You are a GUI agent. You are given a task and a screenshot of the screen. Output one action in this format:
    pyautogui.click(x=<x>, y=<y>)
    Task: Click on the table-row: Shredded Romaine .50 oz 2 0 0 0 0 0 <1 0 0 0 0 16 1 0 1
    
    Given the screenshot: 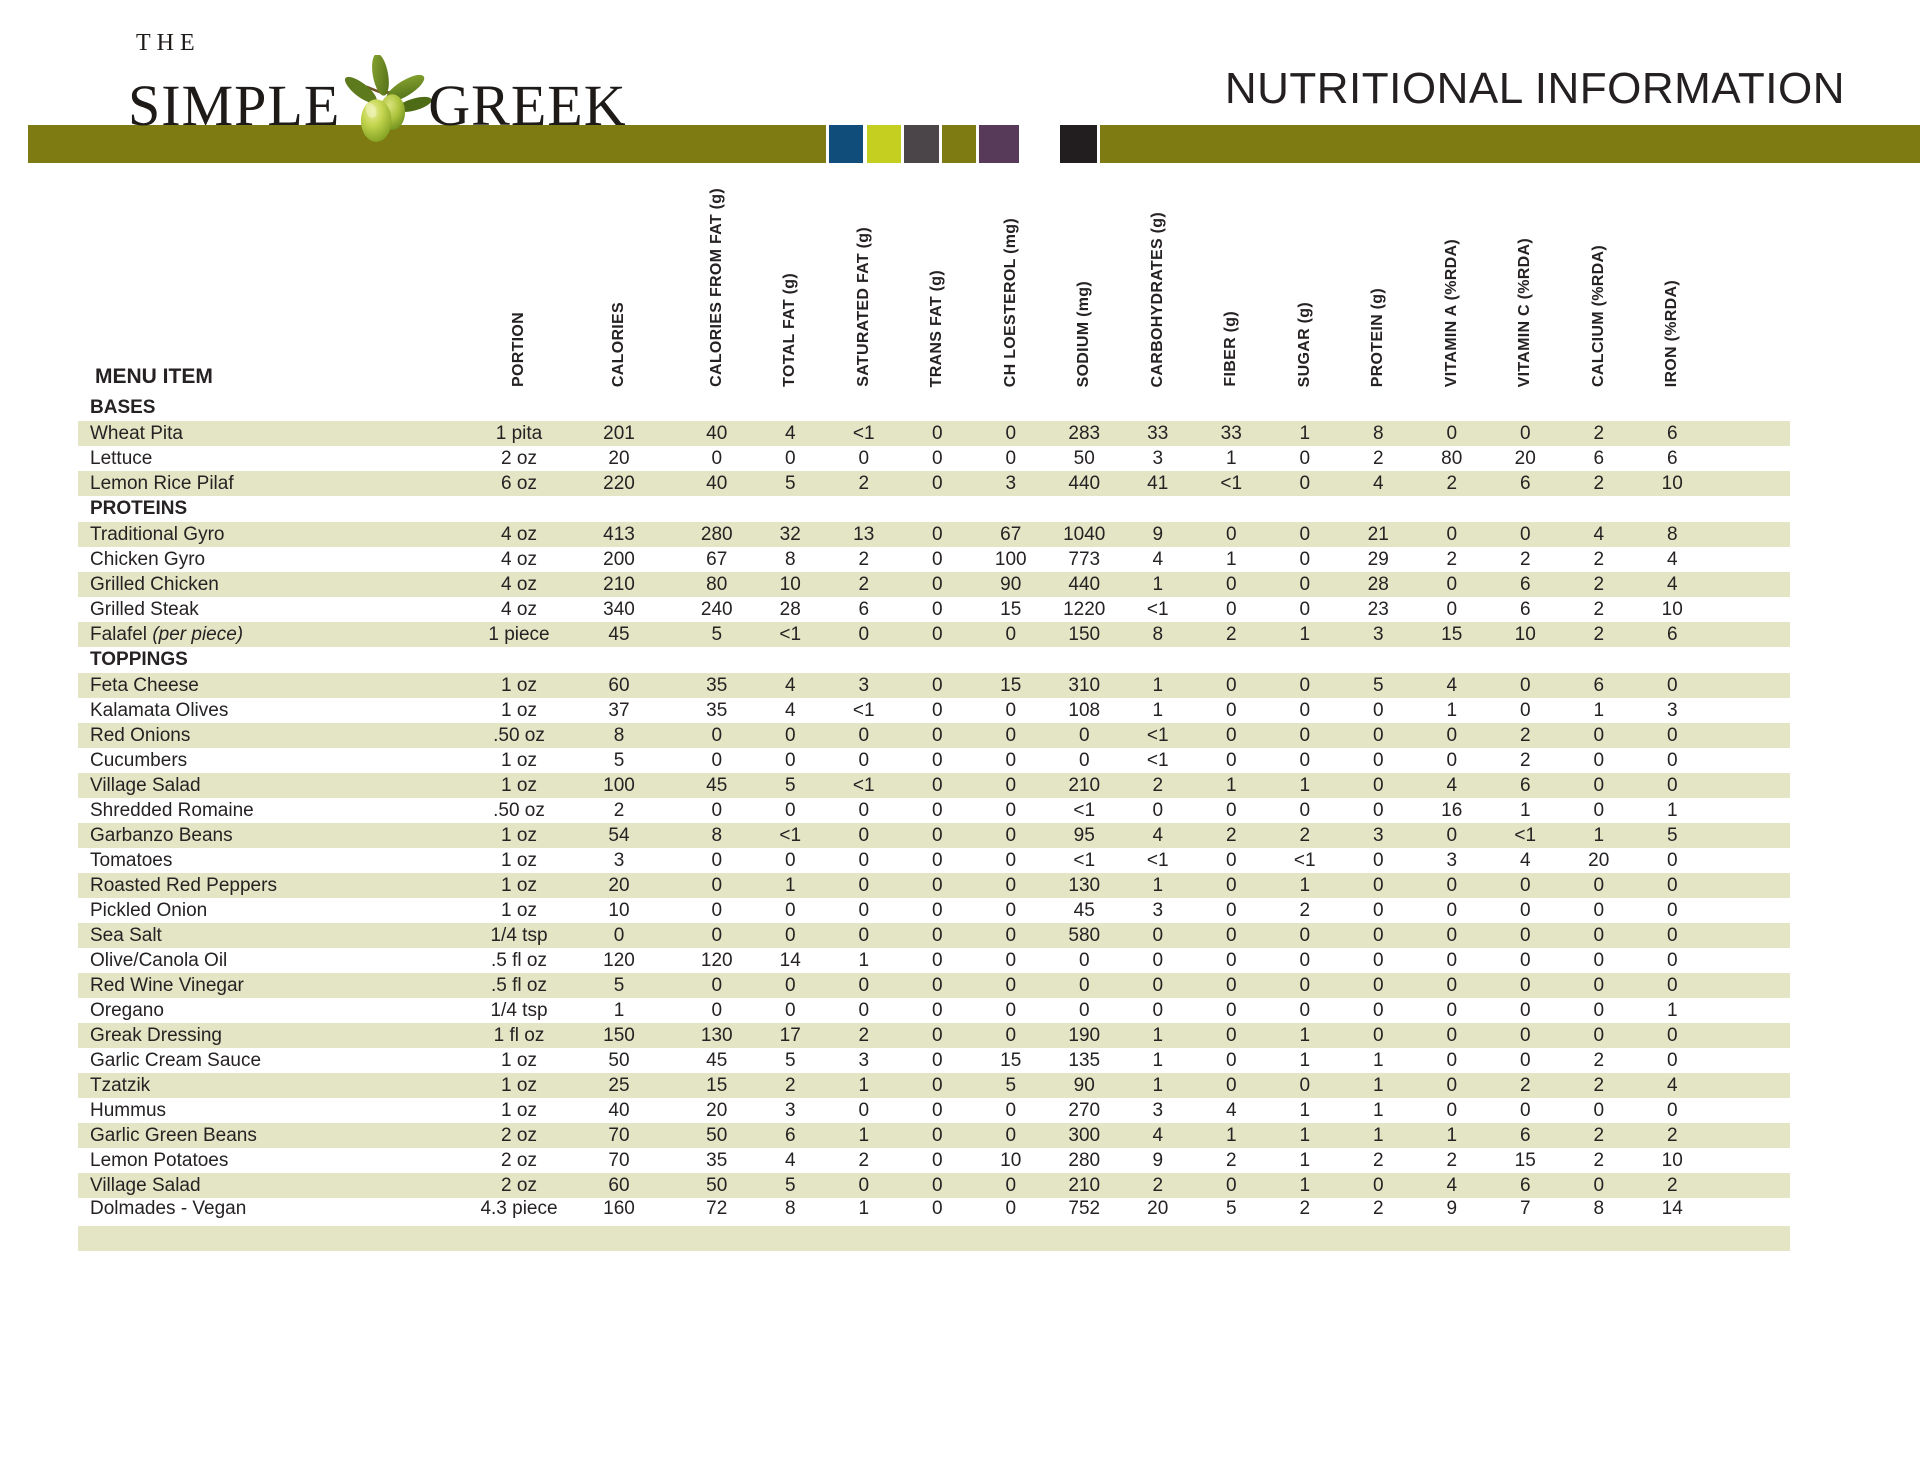 What is the action you would take?
    pyautogui.click(x=934, y=810)
    